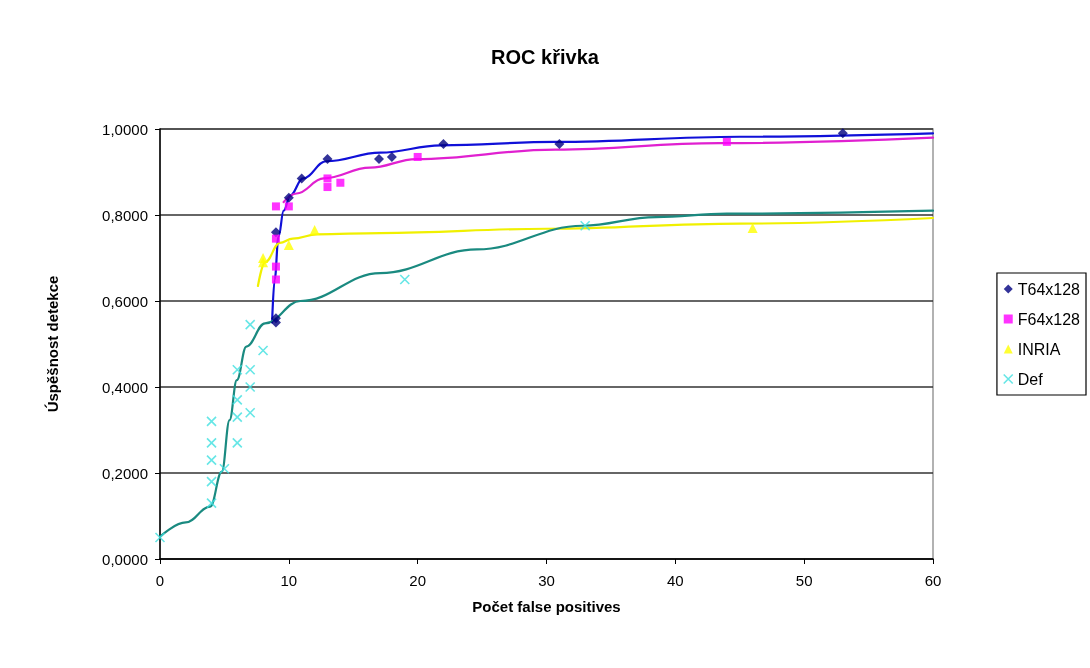  What do you see at coordinates (595, 252) in the screenshot?
I see `line-series` at bounding box center [595, 252].